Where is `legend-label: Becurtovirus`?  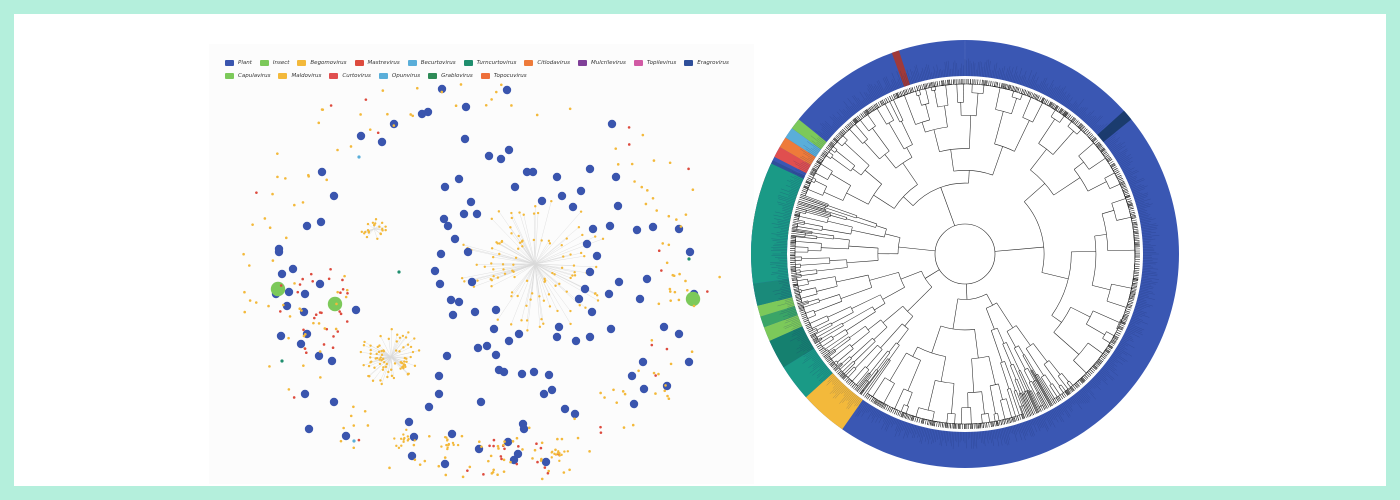 legend-label: Becurtovirus is located at coordinates (438, 62).